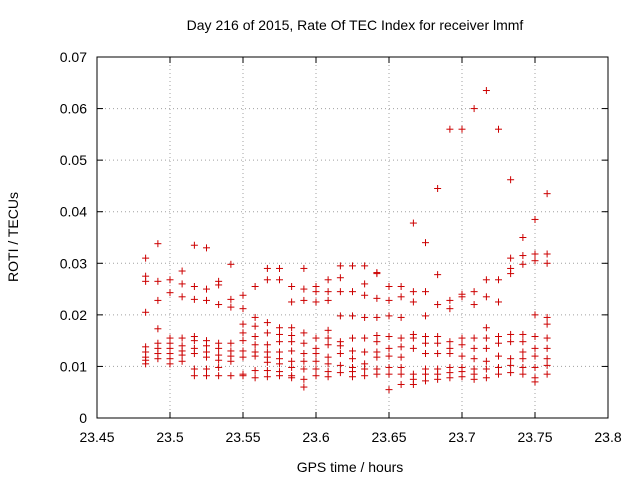 The width and height of the screenshot is (640, 480). I want to click on y-tick-label: 0.03, so click(73, 263).